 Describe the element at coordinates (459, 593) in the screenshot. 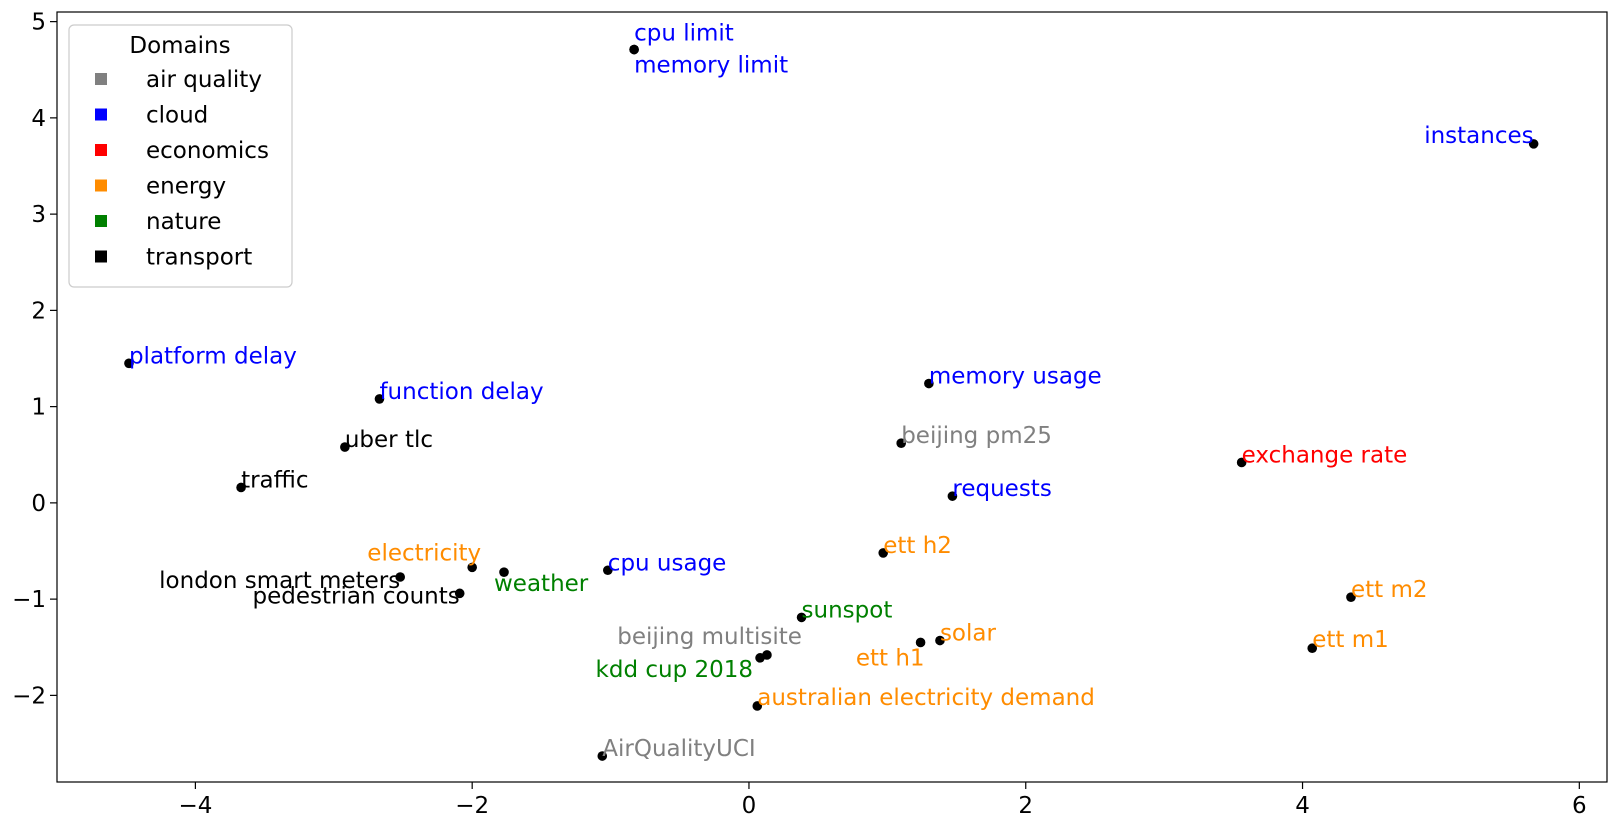

I see `point-pedestrian-counts` at that location.